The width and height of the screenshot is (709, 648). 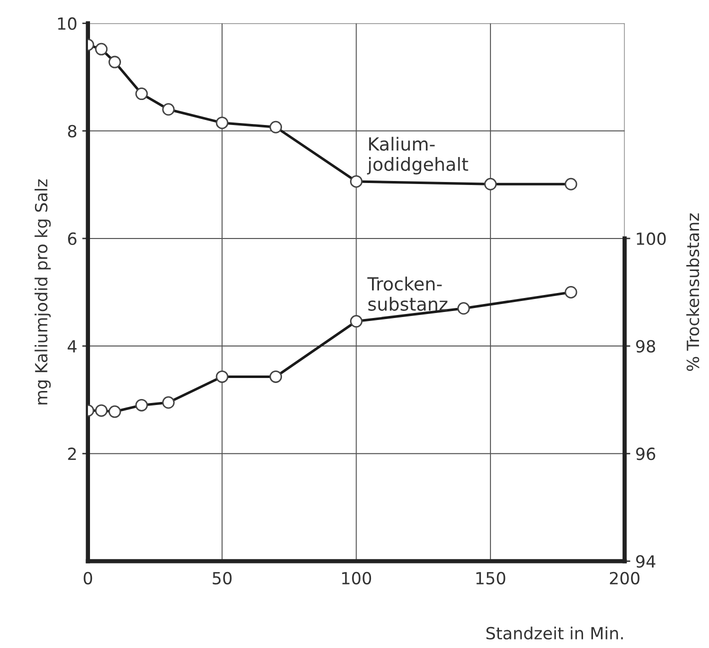 I want to click on series-label: Kalium- jodidgehalt, so click(x=417, y=155).